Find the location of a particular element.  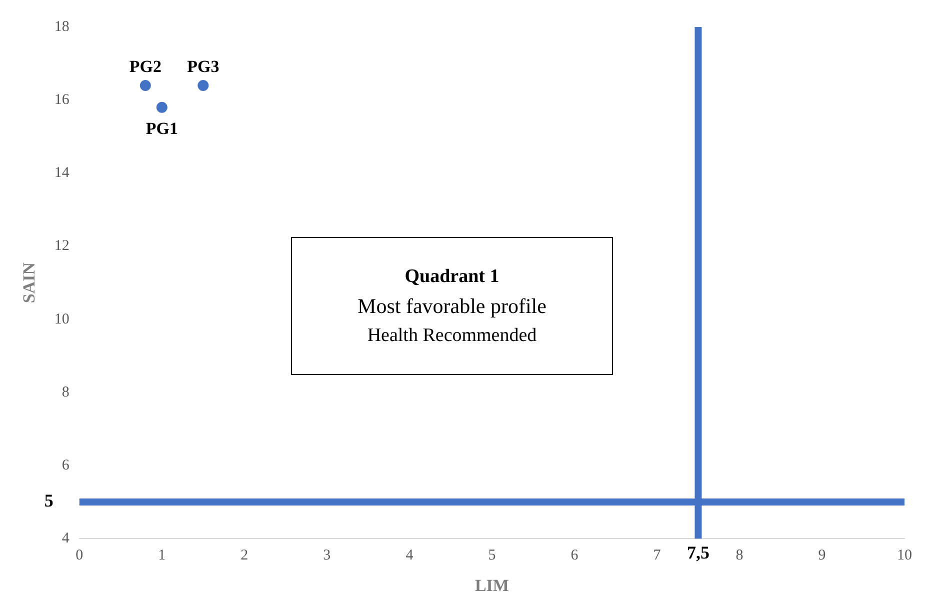

x-axis-title: LIM is located at coordinates (491, 586).